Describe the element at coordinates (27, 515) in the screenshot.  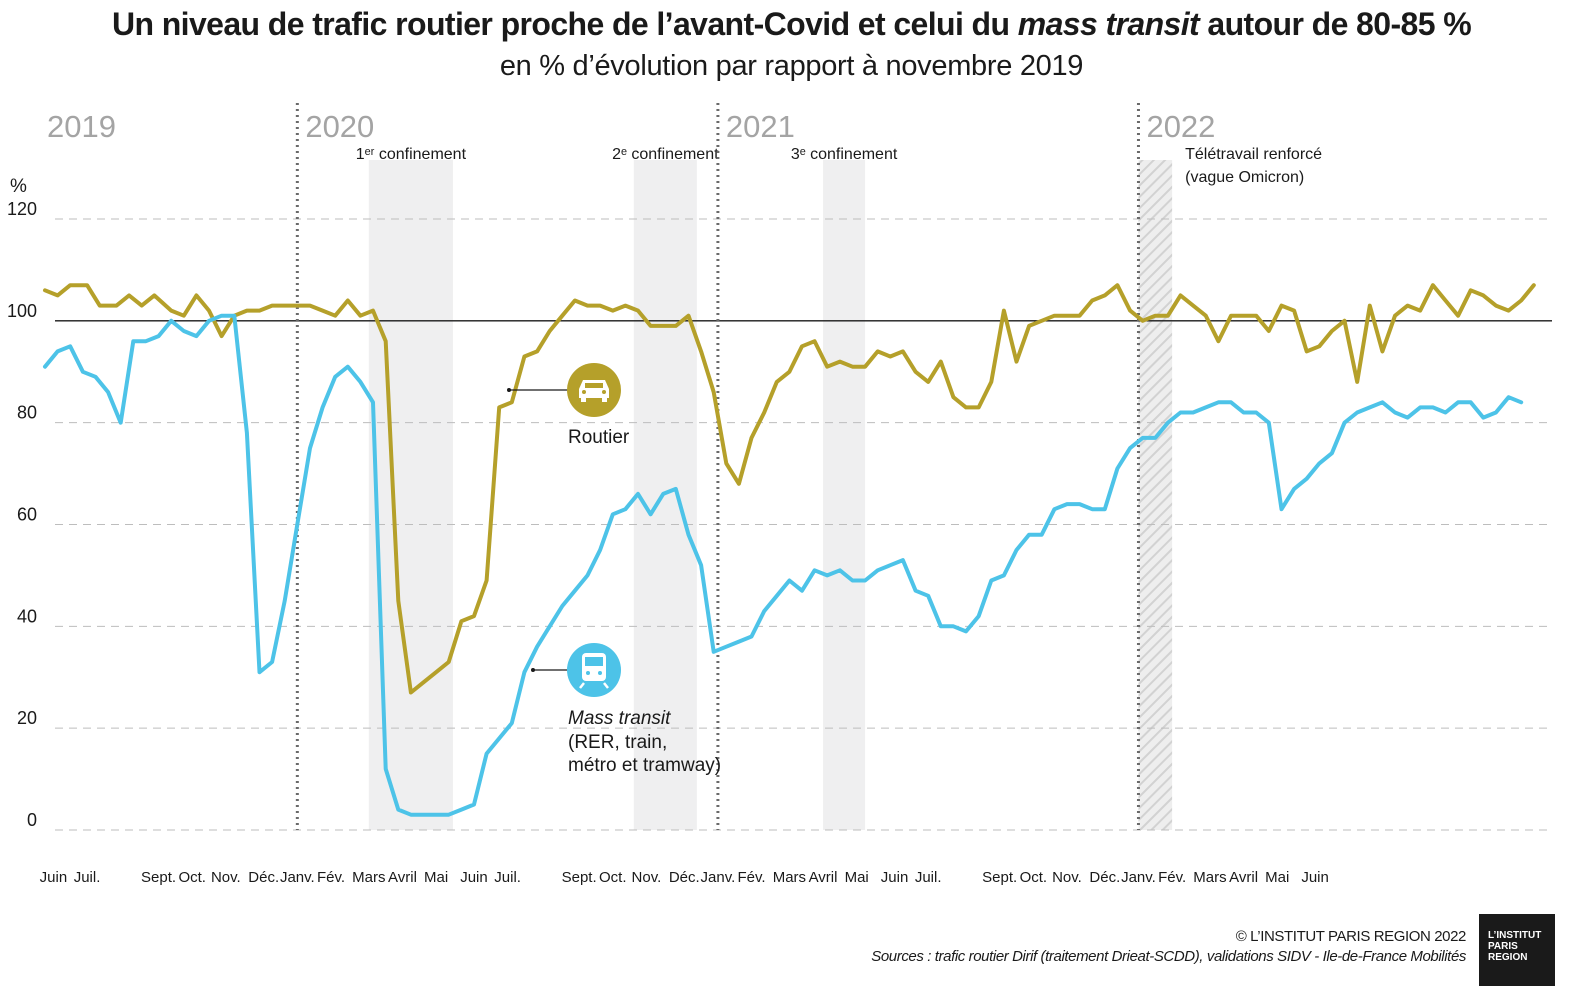
I see `y-tick-label-60: 60` at that location.